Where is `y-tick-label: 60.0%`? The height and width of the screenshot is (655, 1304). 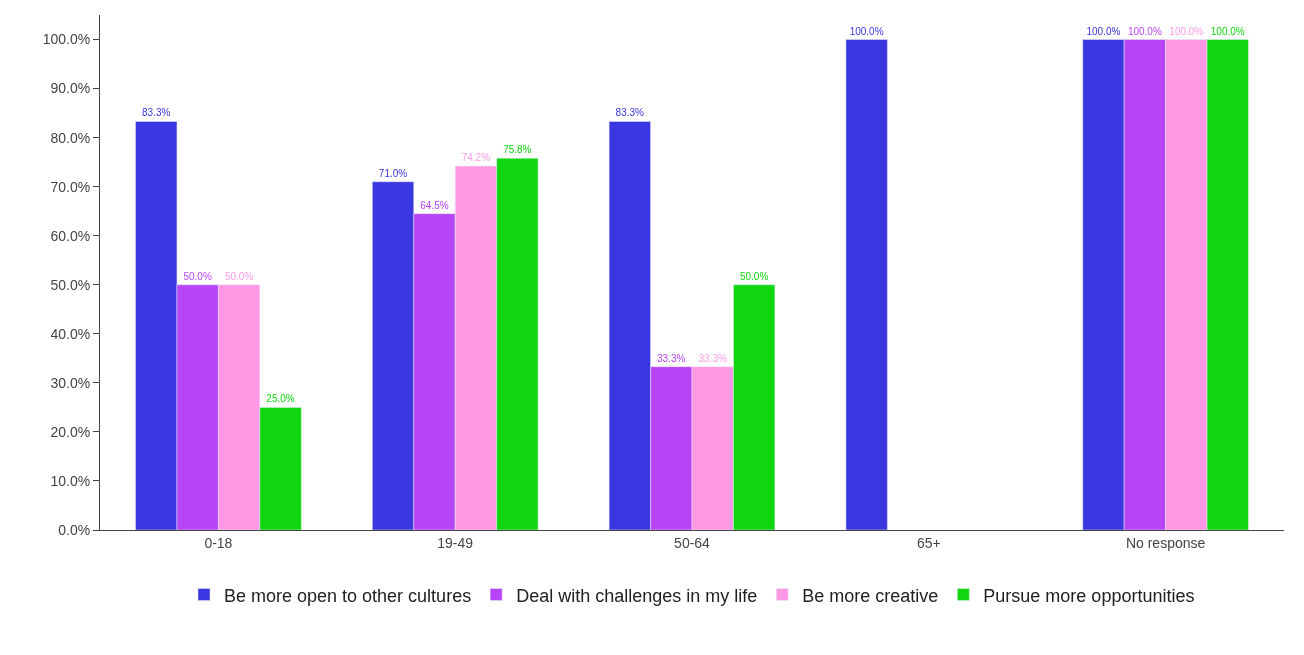
y-tick-label: 60.0% is located at coordinates (70, 235).